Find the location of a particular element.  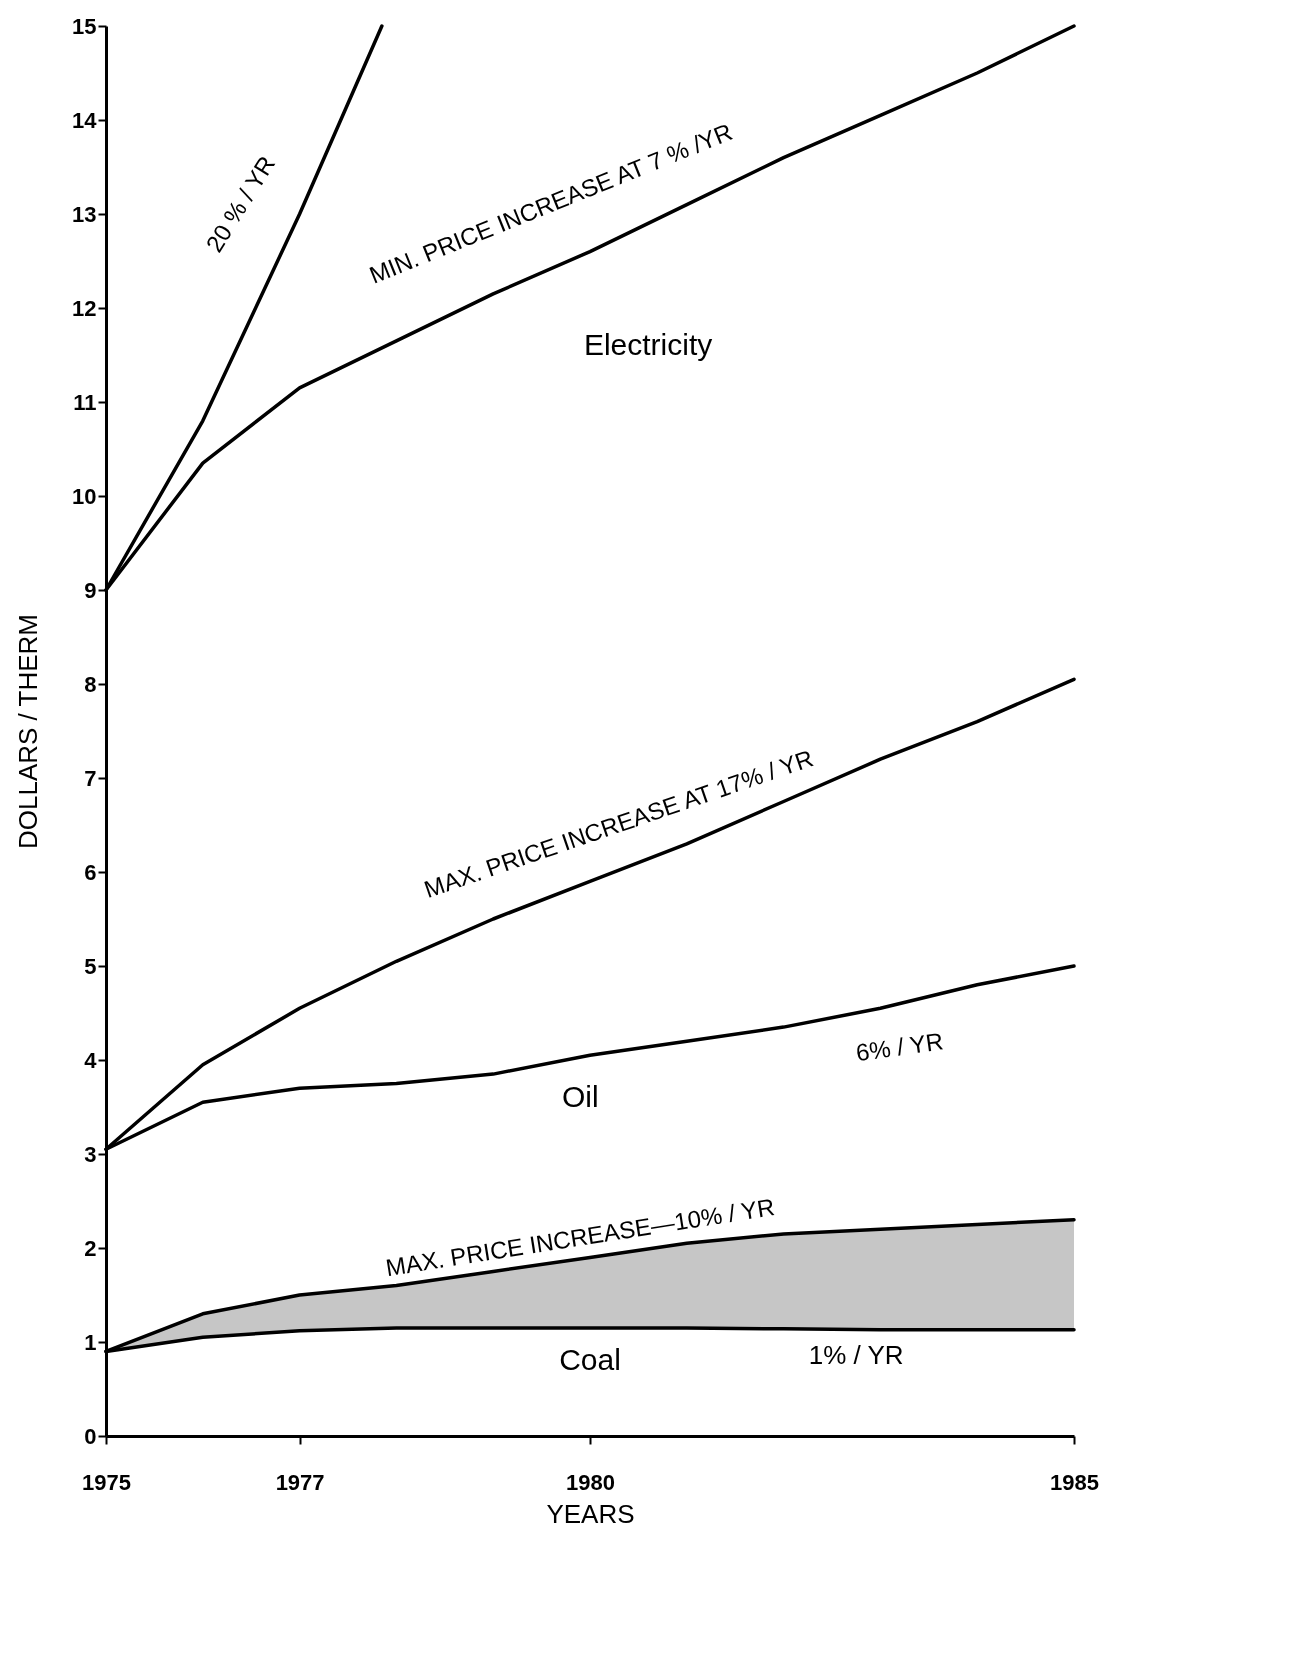

y-tick-label: 8 is located at coordinates (90, 684).